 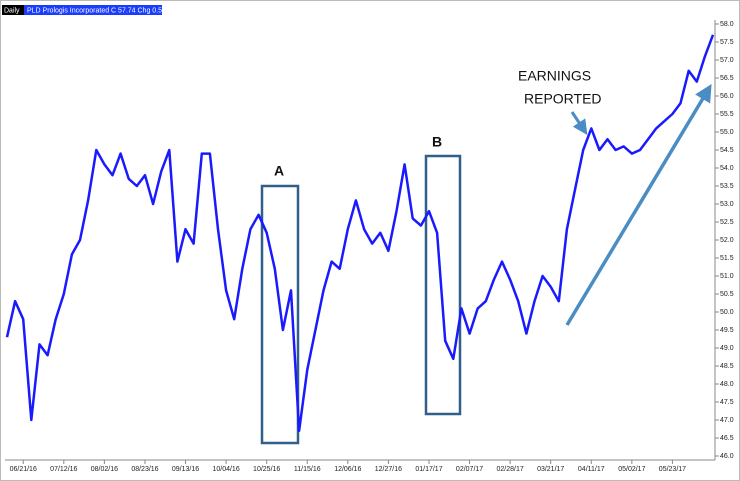 I want to click on earnings-label: REPORTED, so click(x=563, y=99).